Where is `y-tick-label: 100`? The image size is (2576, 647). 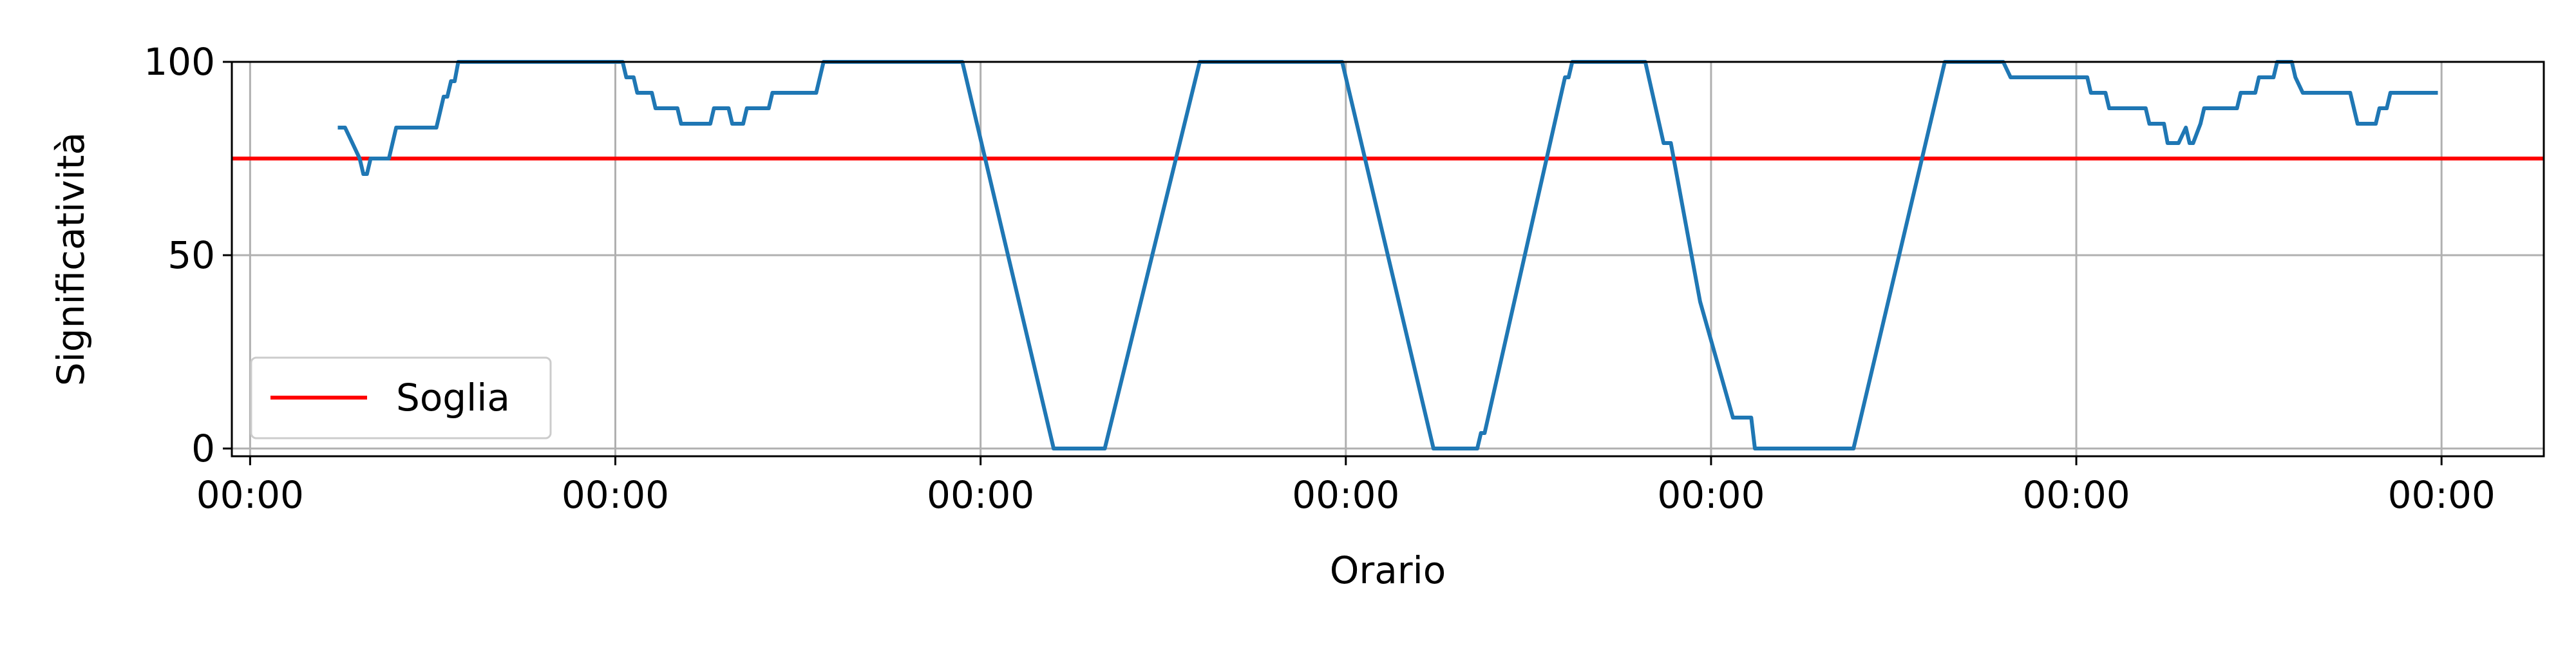 y-tick-label: 100 is located at coordinates (179, 62).